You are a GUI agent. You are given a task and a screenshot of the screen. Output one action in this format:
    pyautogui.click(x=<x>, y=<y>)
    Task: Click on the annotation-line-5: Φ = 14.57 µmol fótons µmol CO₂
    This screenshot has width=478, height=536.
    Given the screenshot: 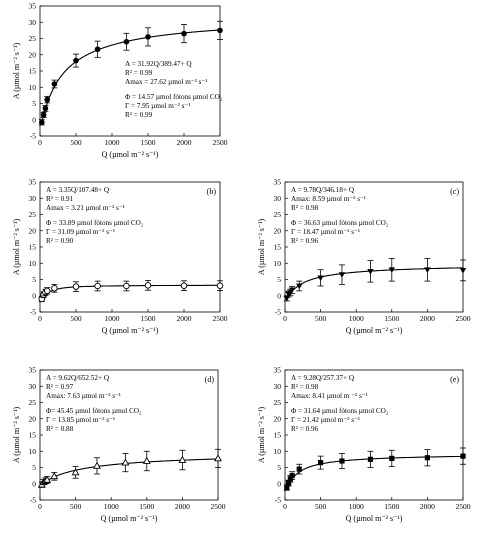 What is the action you would take?
    pyautogui.click(x=174, y=97)
    